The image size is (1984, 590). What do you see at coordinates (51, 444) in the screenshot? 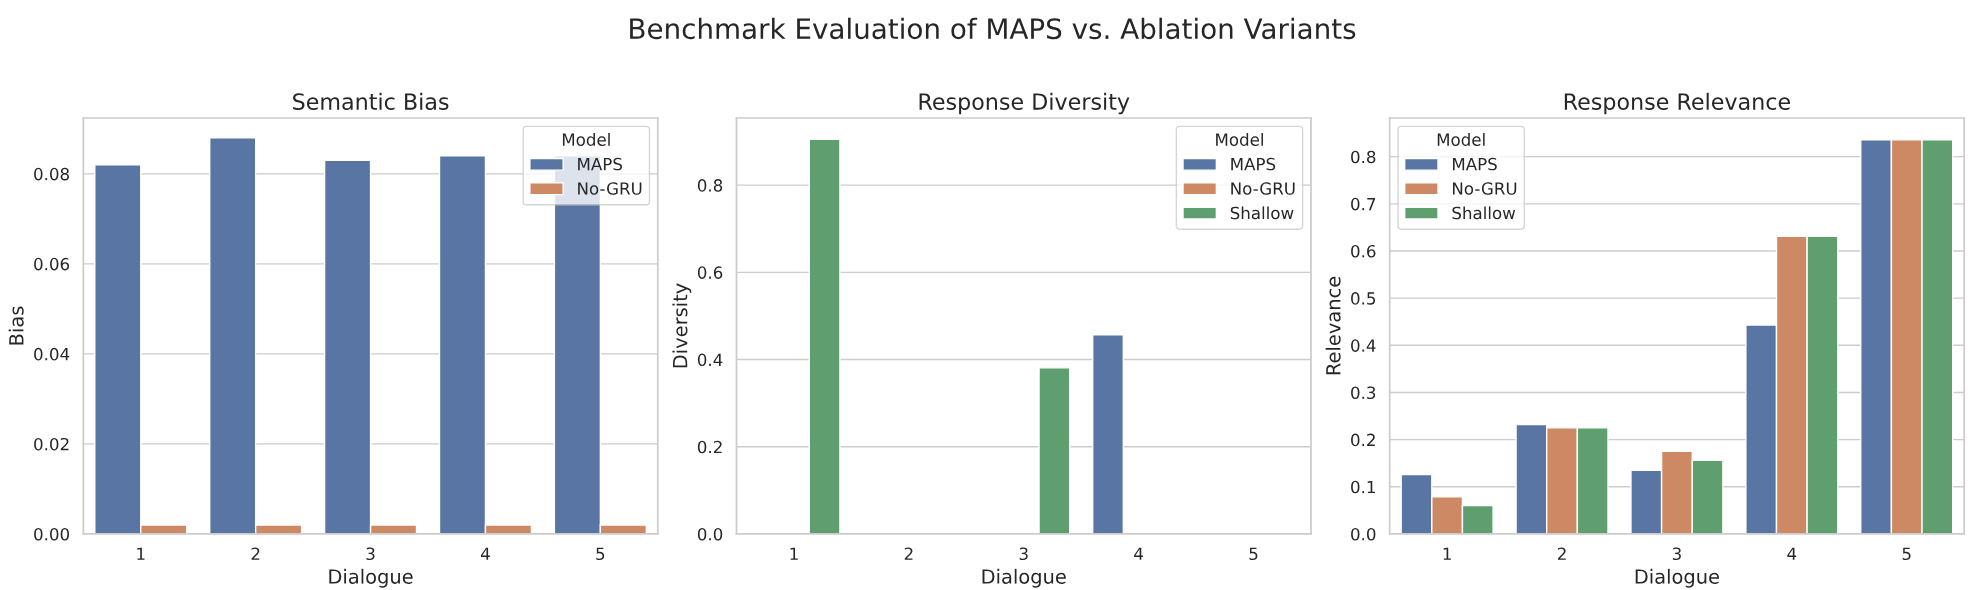
I see `y-tick-label: 0.02` at bounding box center [51, 444].